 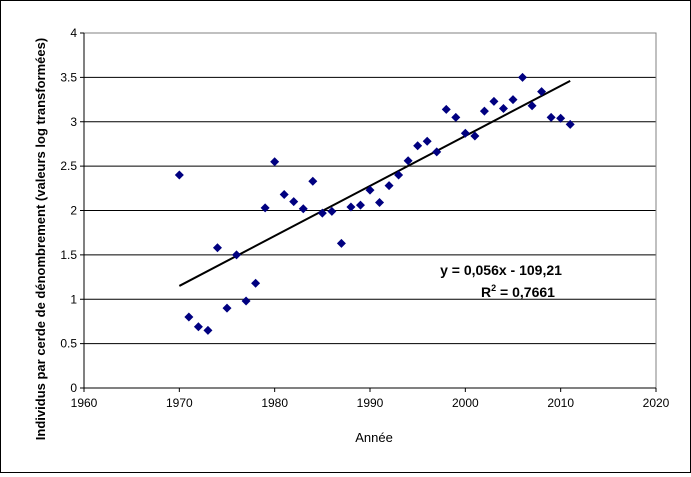 I want to click on y-tick-label: 4, so click(x=73, y=33).